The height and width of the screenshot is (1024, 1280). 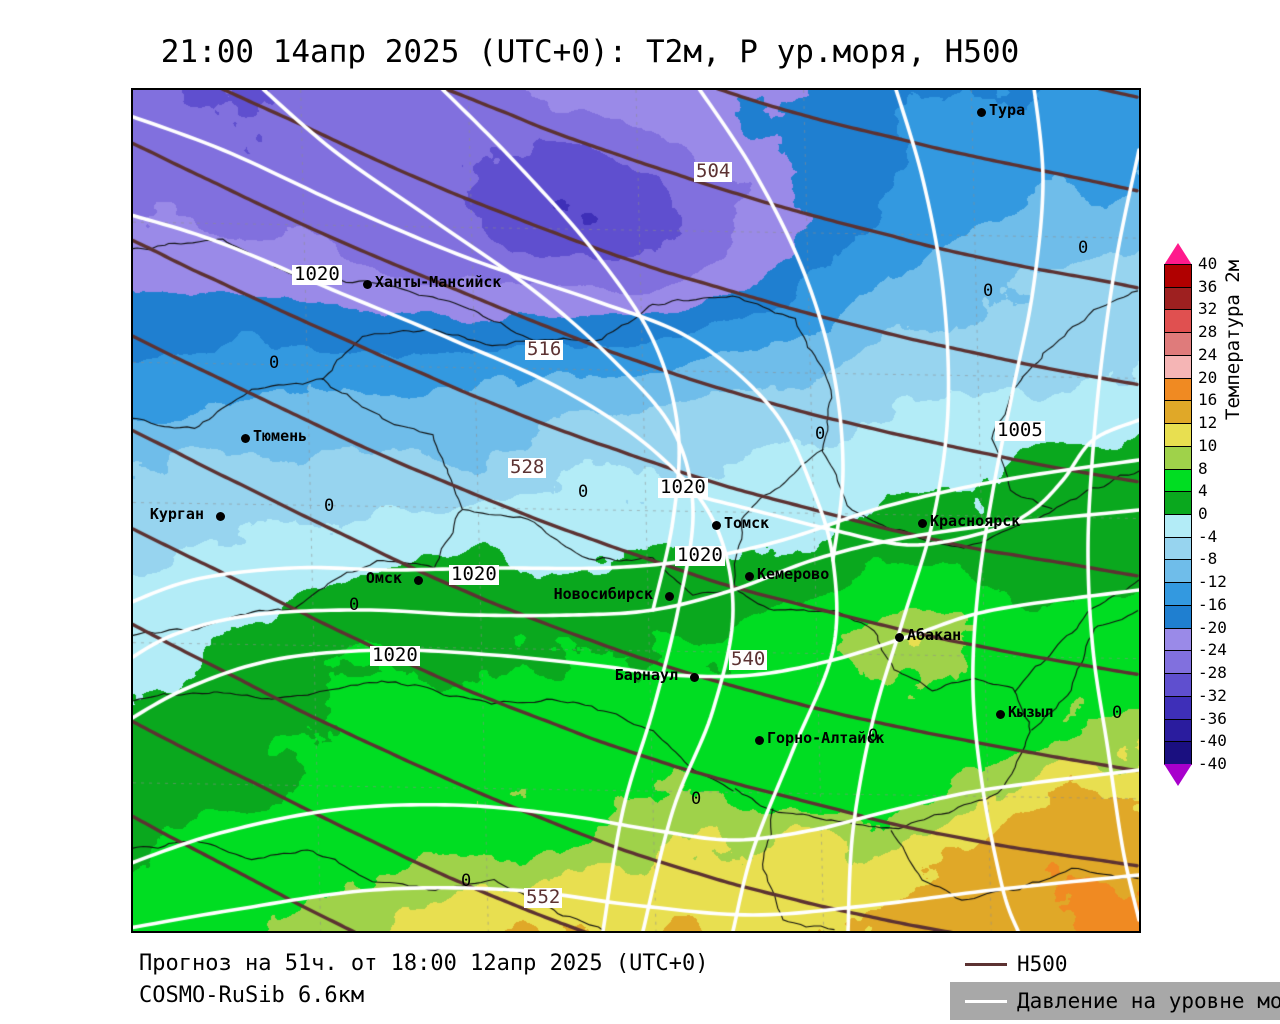 What do you see at coordinates (713, 171) in the screenshot?
I see `h500-contour-label: 504` at bounding box center [713, 171].